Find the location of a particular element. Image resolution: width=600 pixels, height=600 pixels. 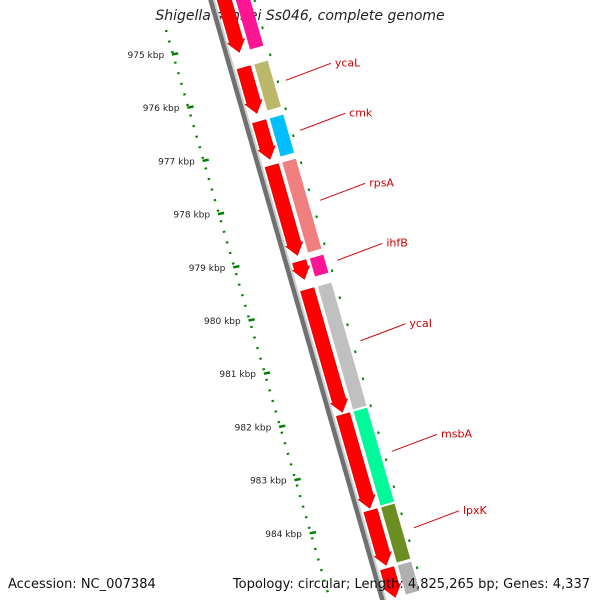

scale-label: 977 kbp is located at coordinates (176, 162).